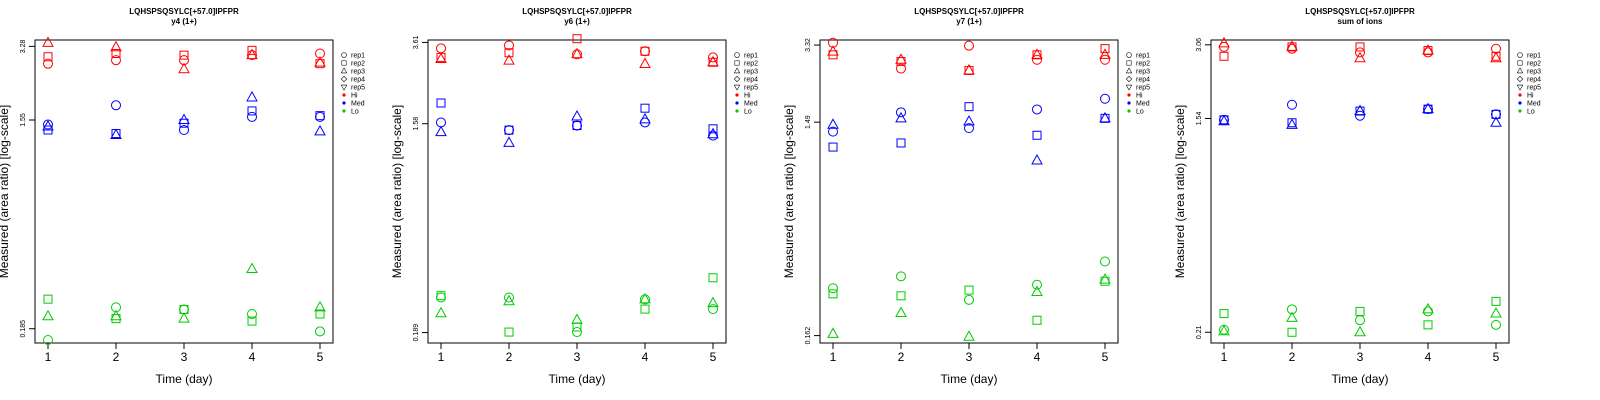 The width and height of the screenshot is (1600, 400). I want to click on y-tick-label: 3.06, so click(1199, 45).